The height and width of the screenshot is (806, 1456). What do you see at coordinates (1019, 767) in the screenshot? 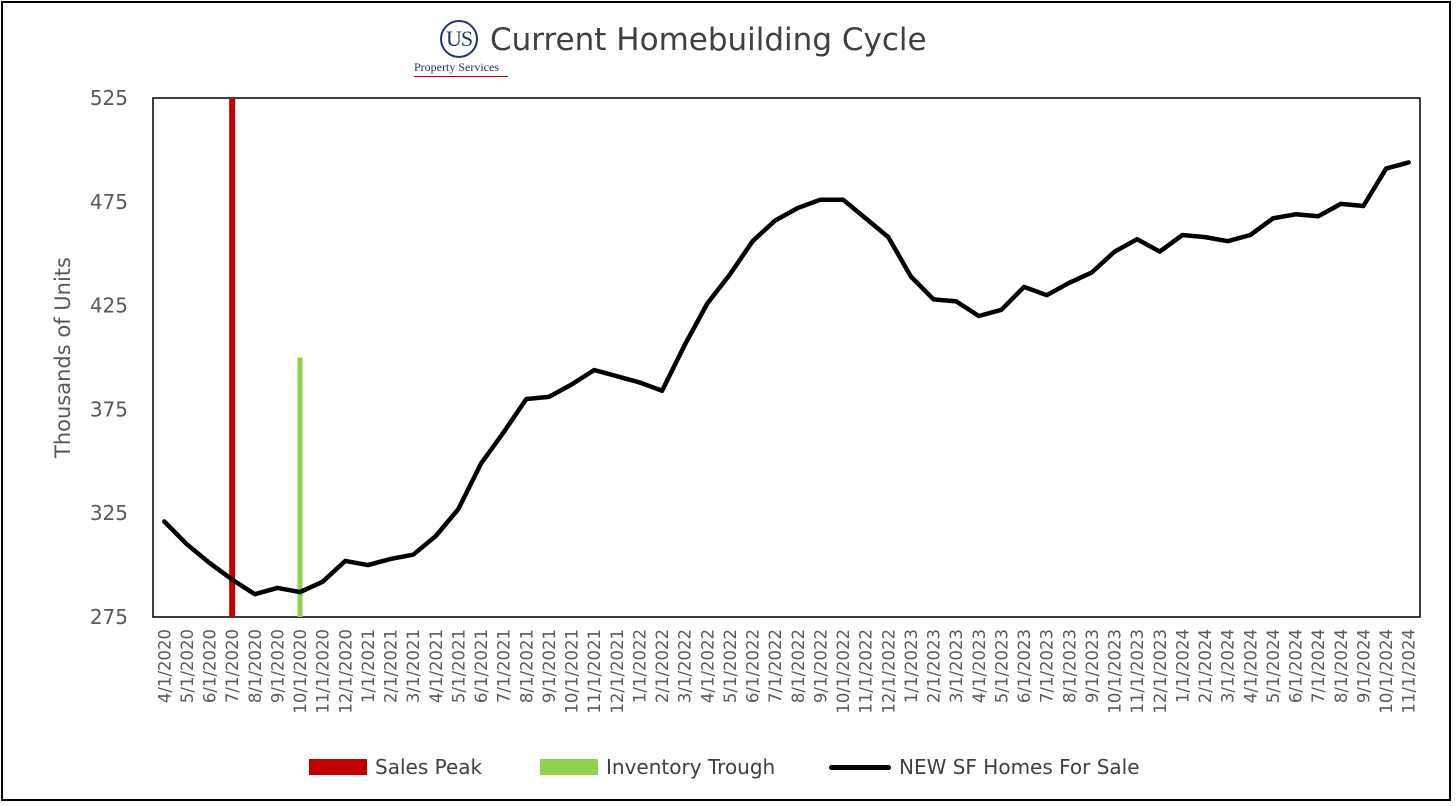
I see `legend-label-new-sf-homes: NEW SF Homes For Sale` at bounding box center [1019, 767].